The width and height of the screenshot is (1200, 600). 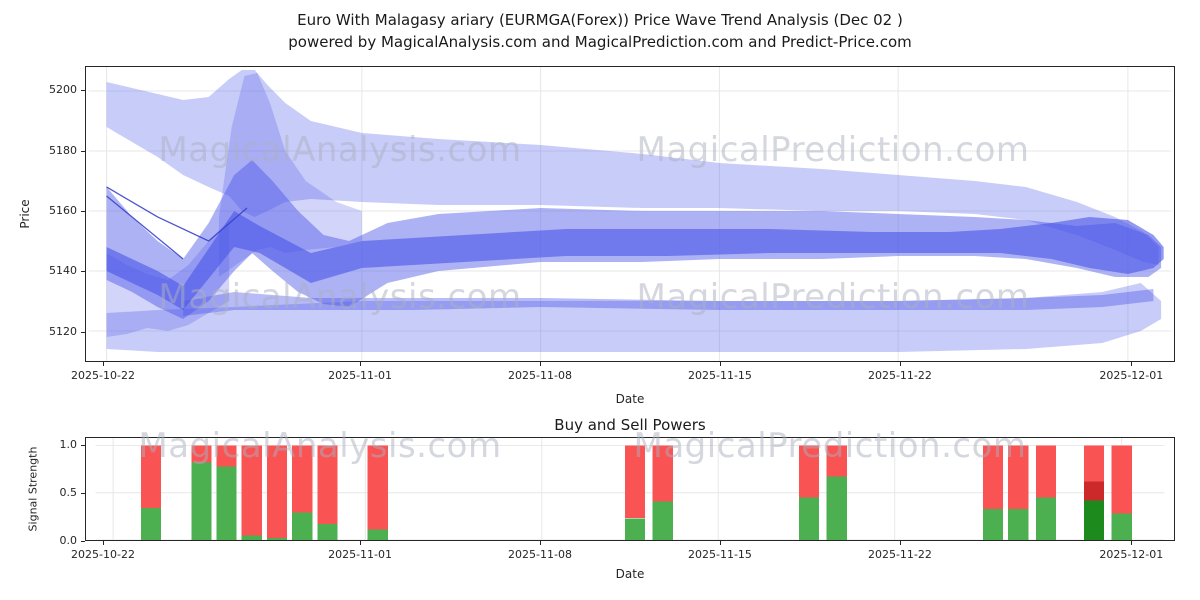 I want to click on power-x-axis-label: Date, so click(x=630, y=574).